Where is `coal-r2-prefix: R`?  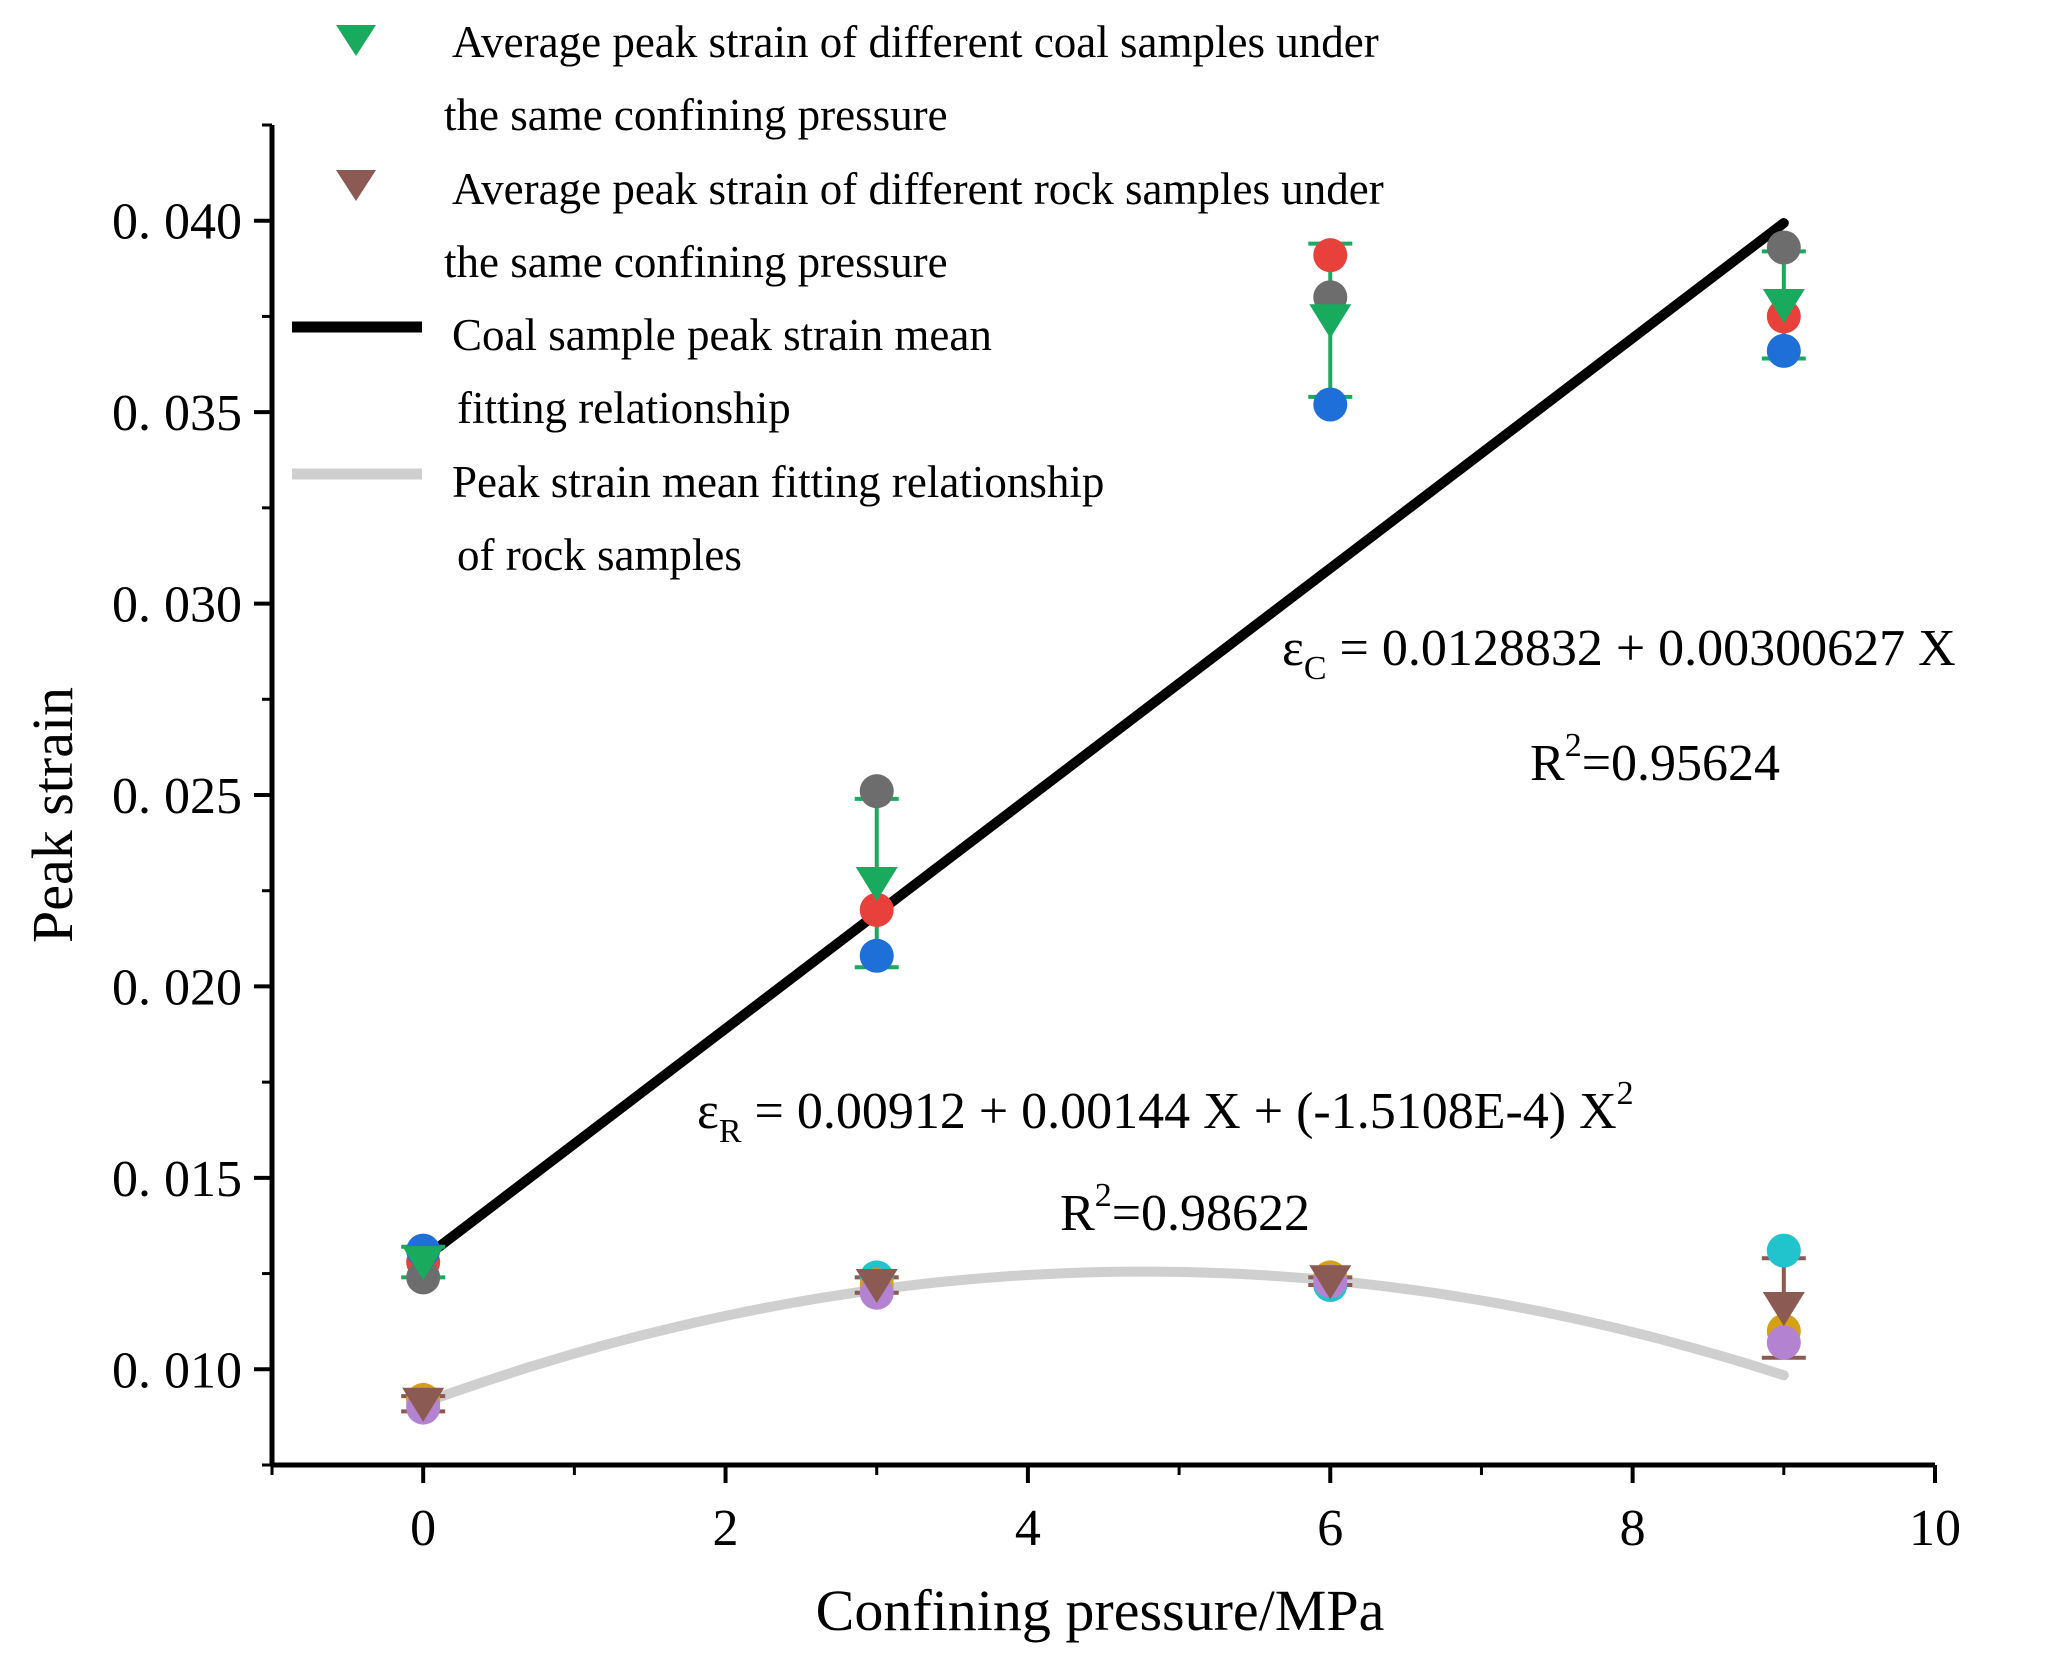 coal-r2-prefix: R is located at coordinates (1547, 763).